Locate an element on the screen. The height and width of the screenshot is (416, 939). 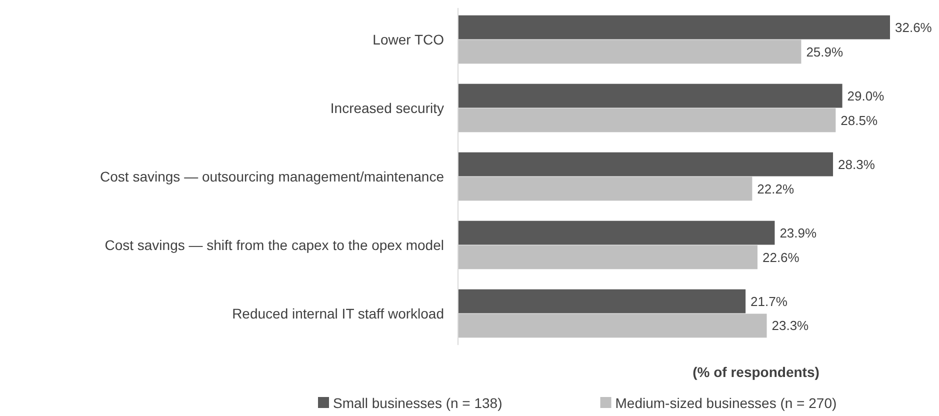
y-tick-label: Cost savings — outsourcing management/maintenance is located at coordinates (272, 176).